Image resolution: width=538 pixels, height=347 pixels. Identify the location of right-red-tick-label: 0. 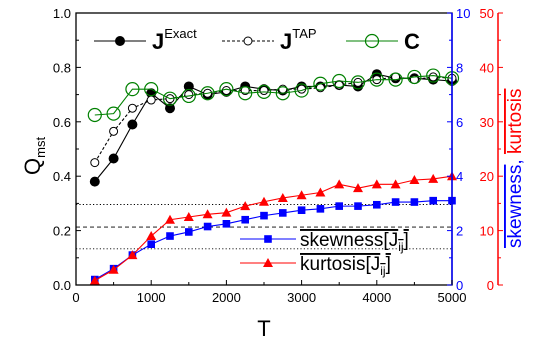
(490, 285).